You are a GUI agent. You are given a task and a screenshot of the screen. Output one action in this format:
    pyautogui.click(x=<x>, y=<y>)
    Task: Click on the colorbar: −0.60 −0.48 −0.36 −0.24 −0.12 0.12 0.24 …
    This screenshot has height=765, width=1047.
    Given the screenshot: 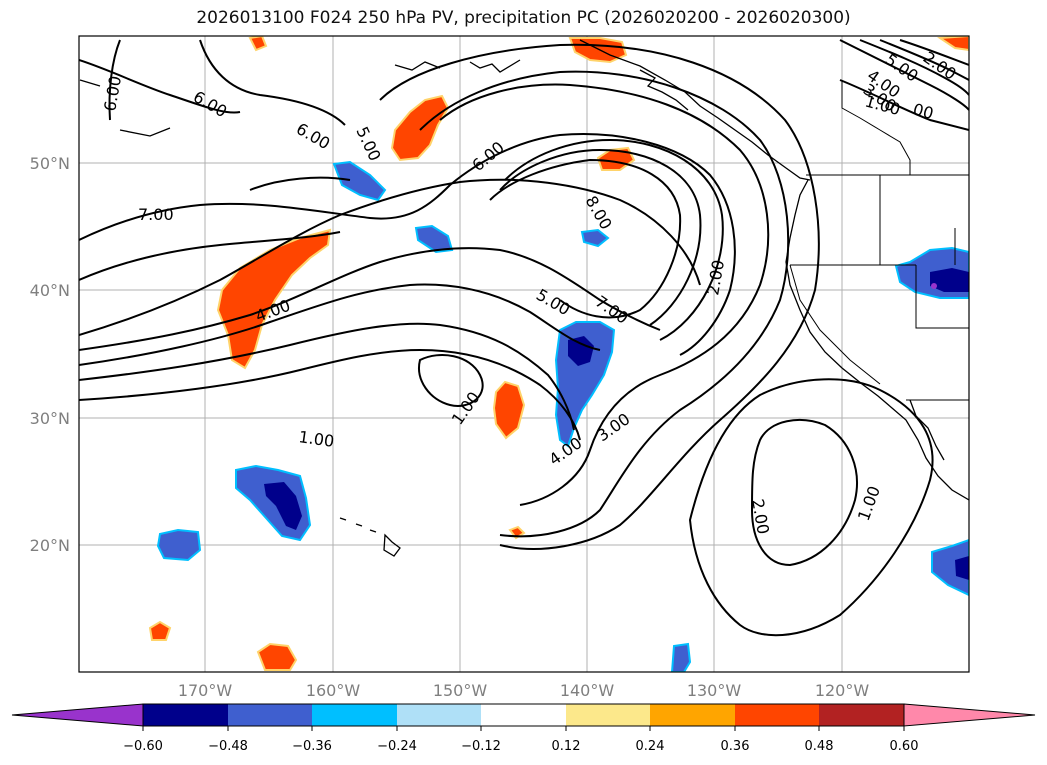 What is the action you would take?
    pyautogui.click(x=523, y=728)
    